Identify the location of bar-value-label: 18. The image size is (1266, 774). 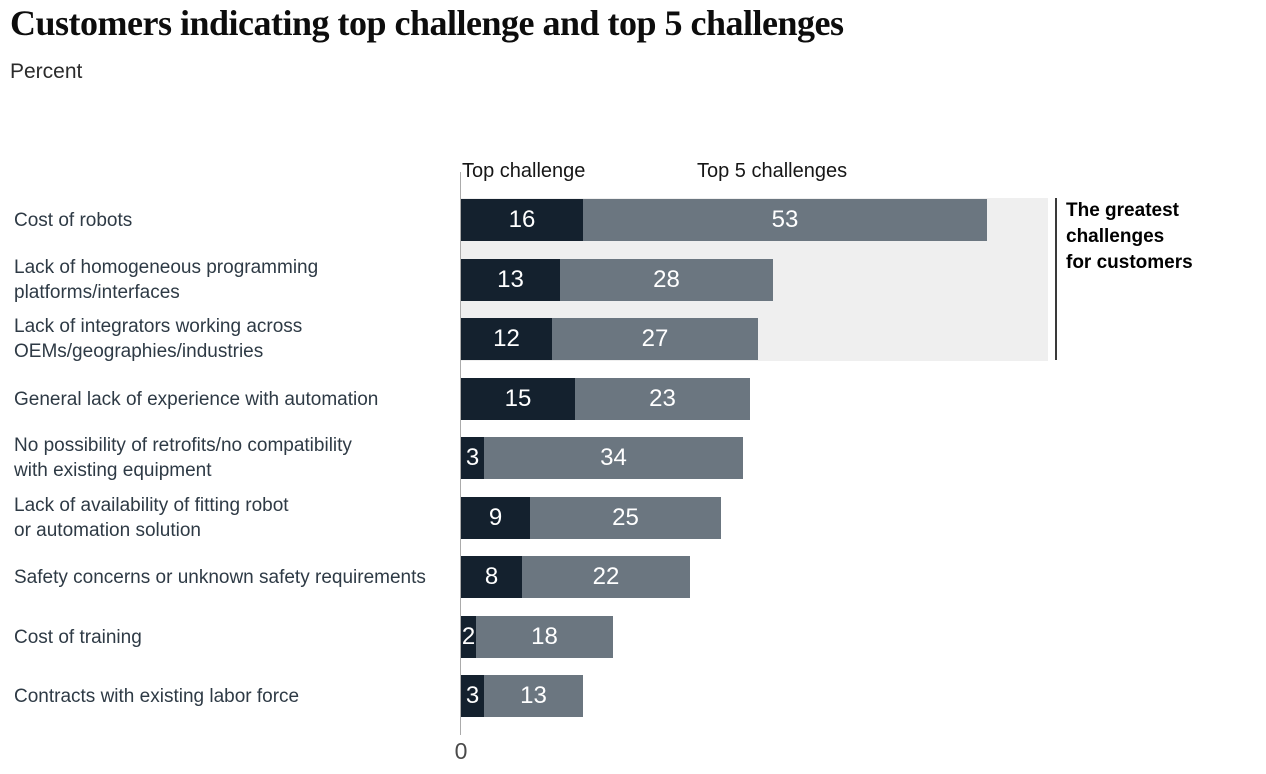
(544, 636).